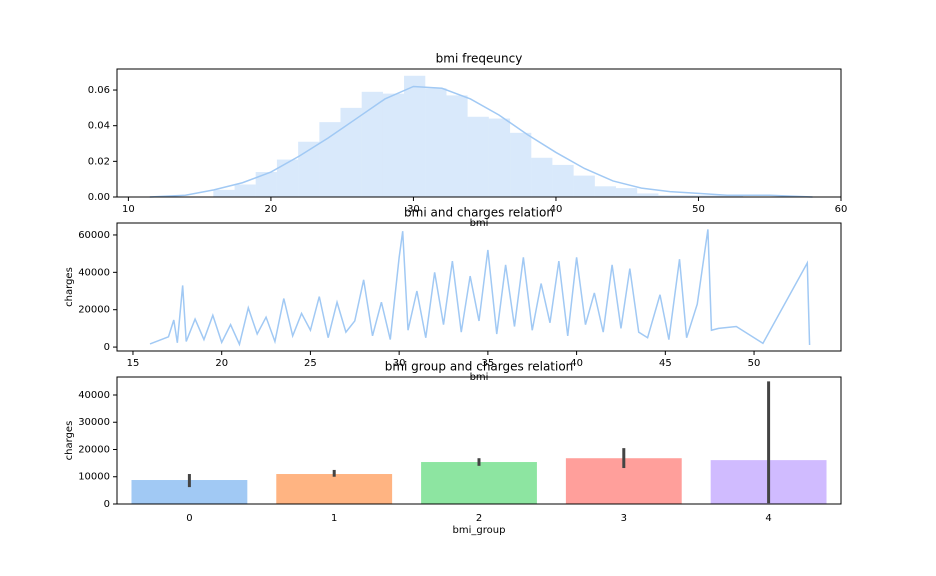 The width and height of the screenshot is (936, 576). I want to click on y-tick-label: 0.06, so click(99, 90).